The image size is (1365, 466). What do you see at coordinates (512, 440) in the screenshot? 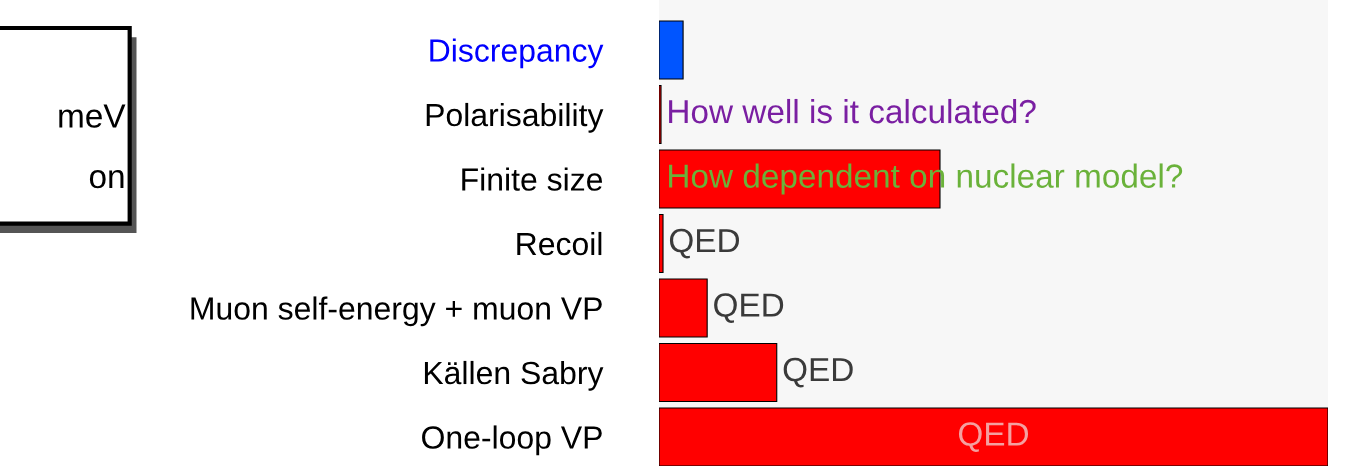
I see `y-tick-label: One-loop VP` at bounding box center [512, 440].